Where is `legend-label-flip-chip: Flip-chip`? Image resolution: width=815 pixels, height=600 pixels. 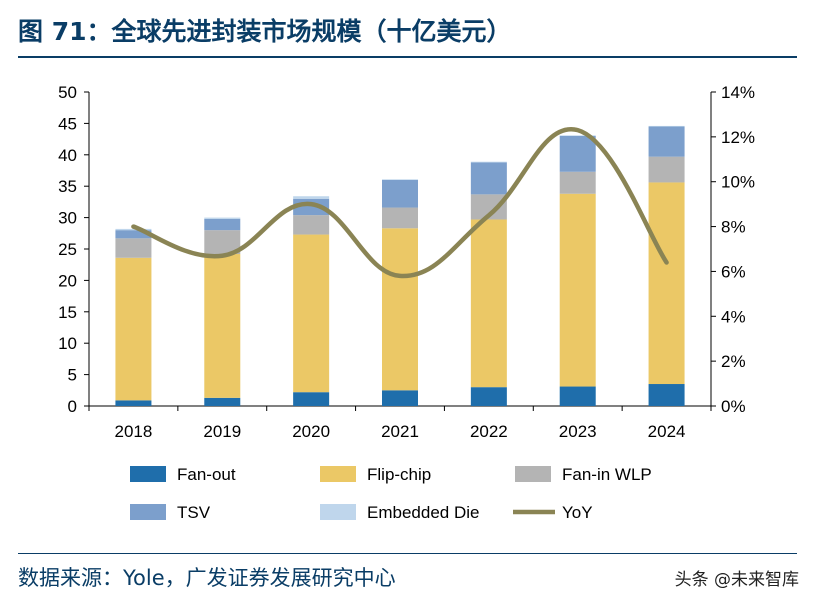 legend-label-flip-chip: Flip-chip is located at coordinates (399, 474).